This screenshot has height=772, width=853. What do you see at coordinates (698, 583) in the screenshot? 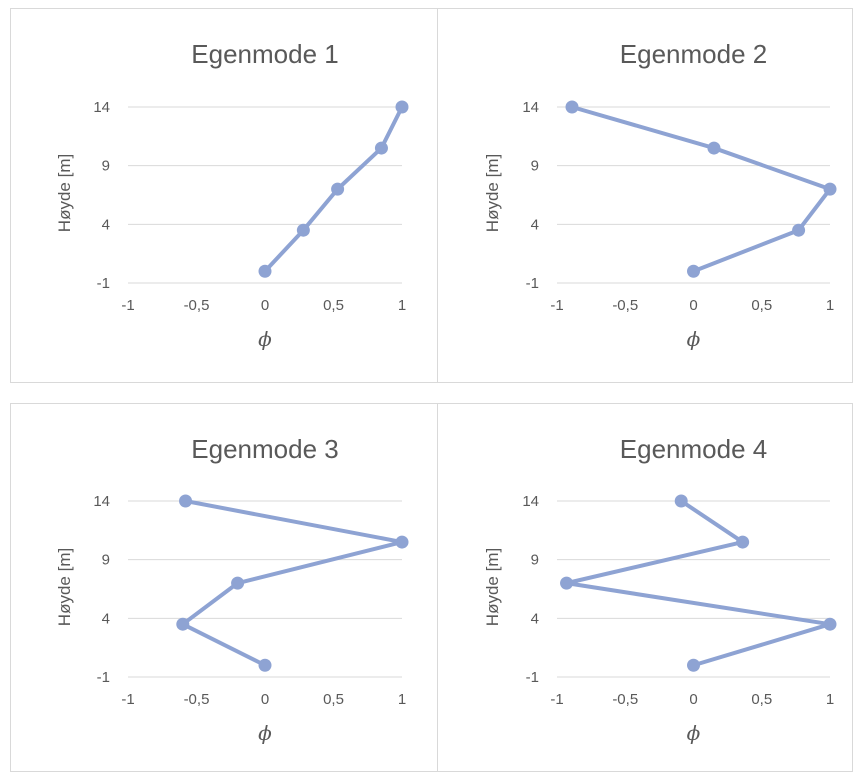
I see `chart-4-series-line` at bounding box center [698, 583].